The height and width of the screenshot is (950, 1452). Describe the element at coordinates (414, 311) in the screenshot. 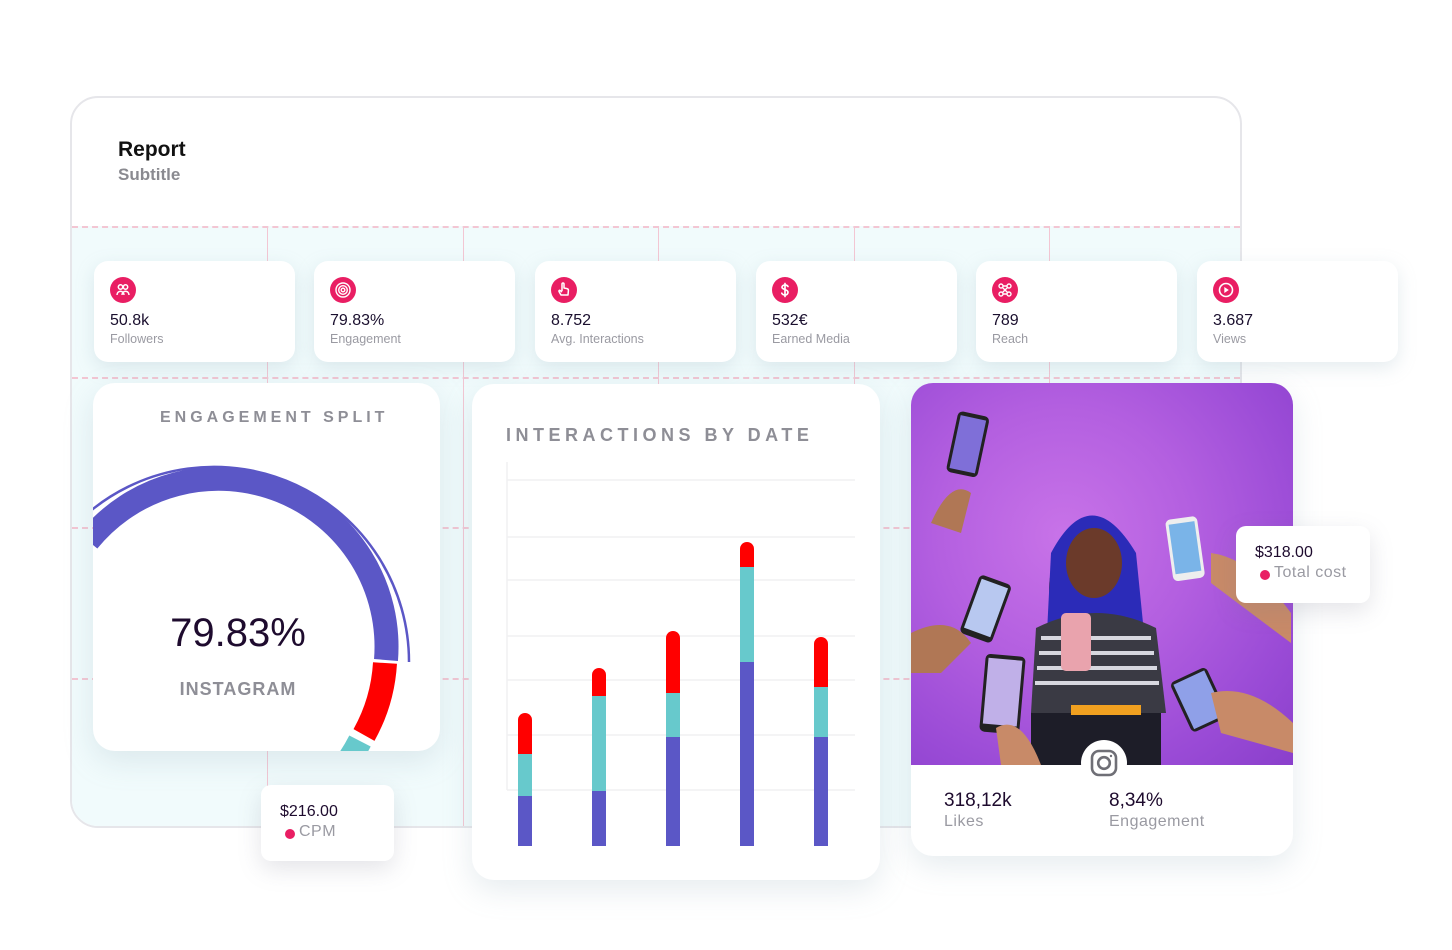

I see `stat-card-engagement: 79.83% Engagement` at that location.